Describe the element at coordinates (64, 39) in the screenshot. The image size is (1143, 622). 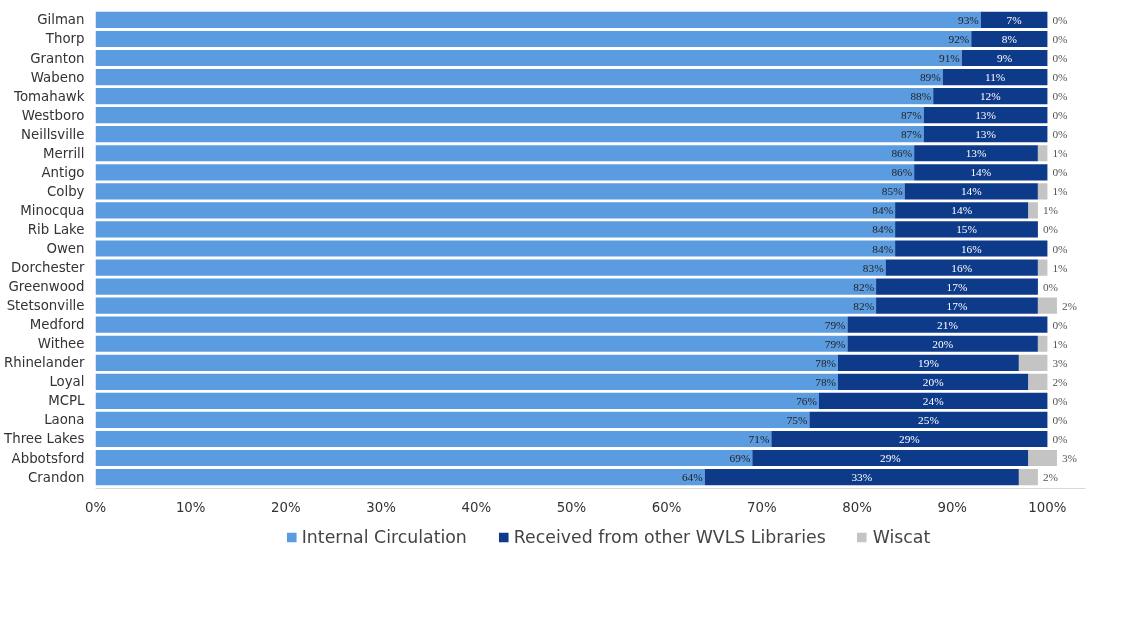
I see `y-tick-label: Thorp` at that location.